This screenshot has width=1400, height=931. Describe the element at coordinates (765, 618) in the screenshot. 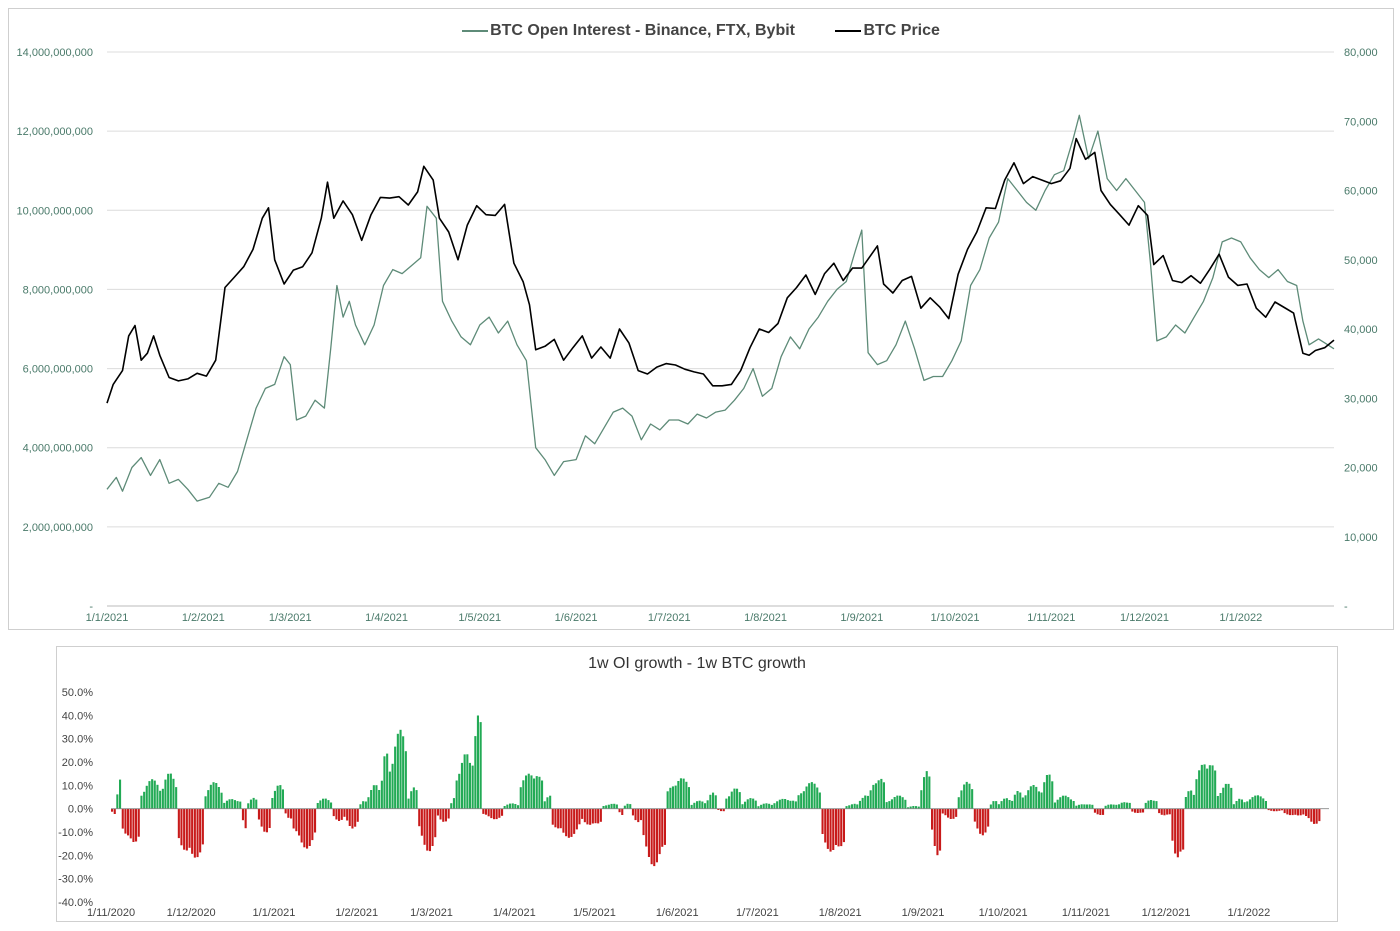

I see `x-tick-label: 1/8/2021` at that location.